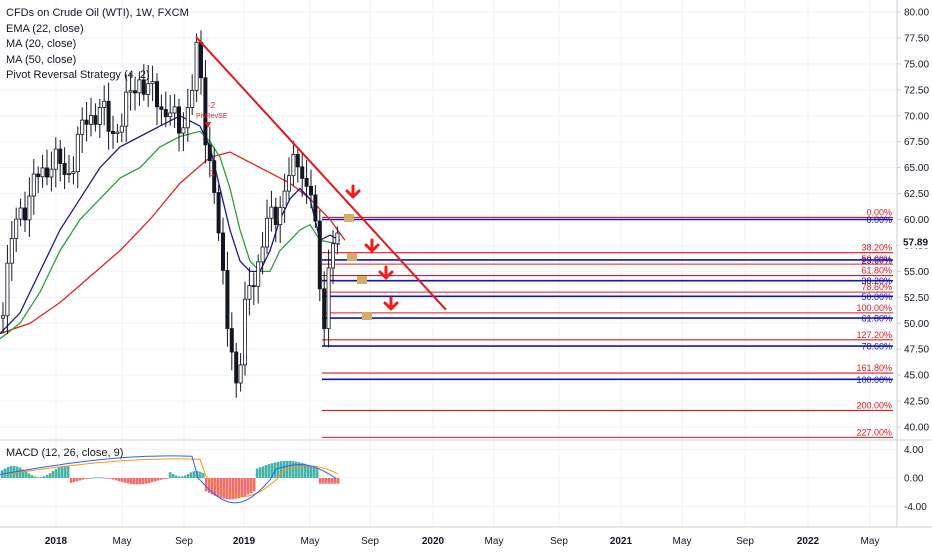 Image resolution: width=932 pixels, height=555 pixels. I want to click on fib-label-blue: 0.00%, so click(879, 220).